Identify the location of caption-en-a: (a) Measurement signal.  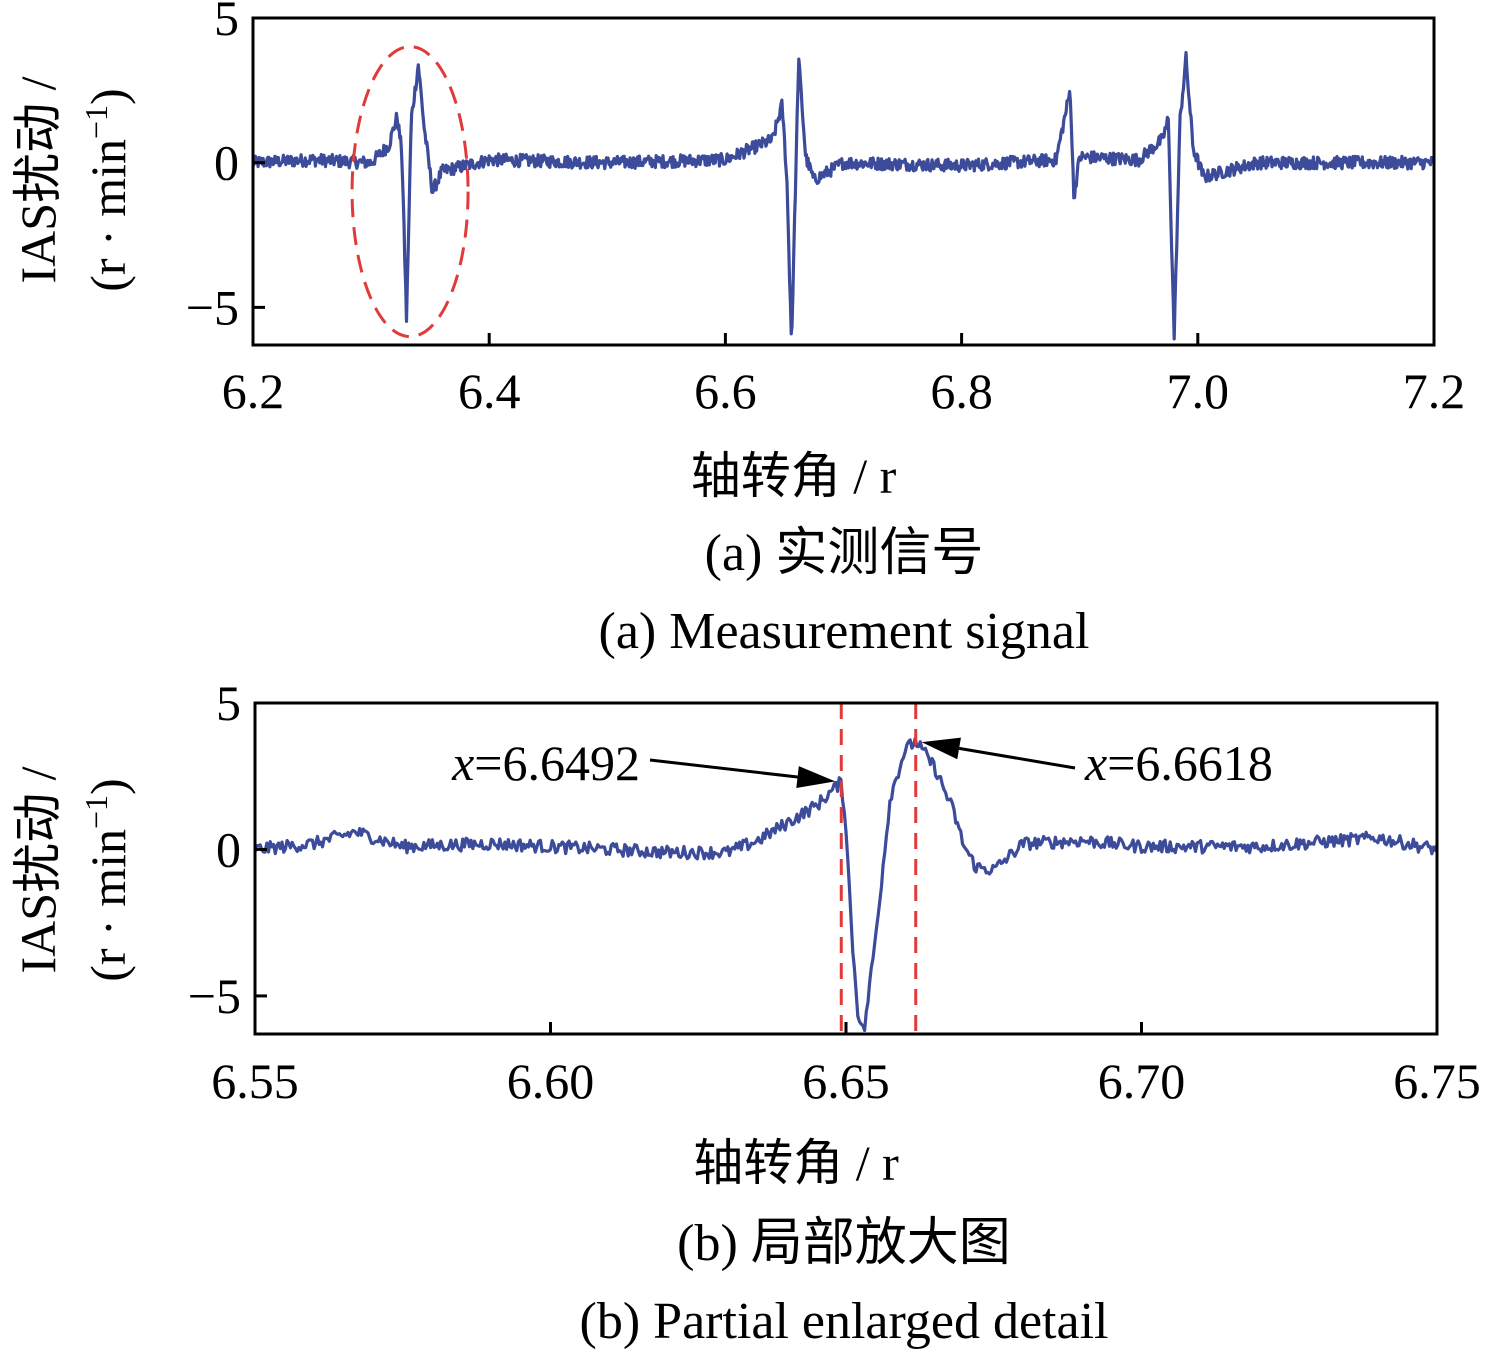
(844, 631).